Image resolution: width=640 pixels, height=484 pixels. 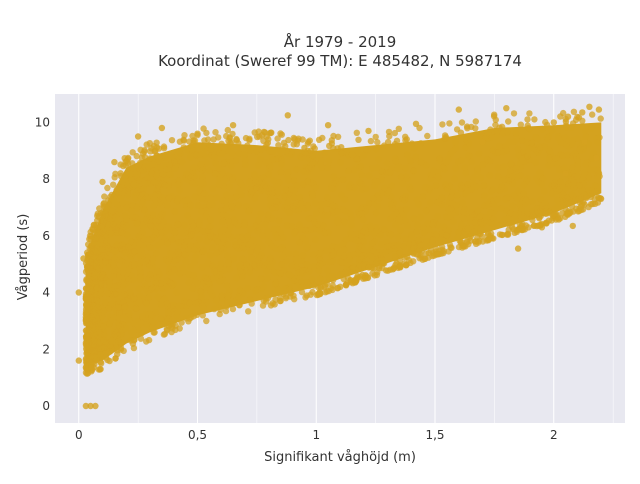 What do you see at coordinates (197, 435) in the screenshot?
I see `x-tick-label: 0,5` at bounding box center [197, 435].